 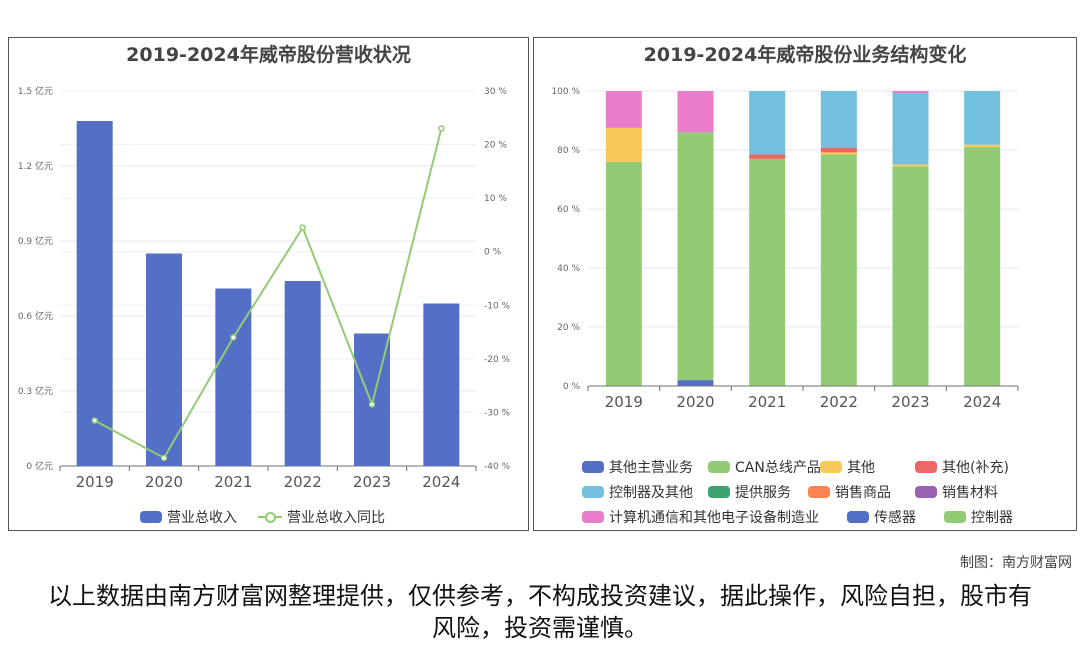 What do you see at coordinates (778, 468) in the screenshot?
I see `legend-label: CAN总线产品` at bounding box center [778, 468].